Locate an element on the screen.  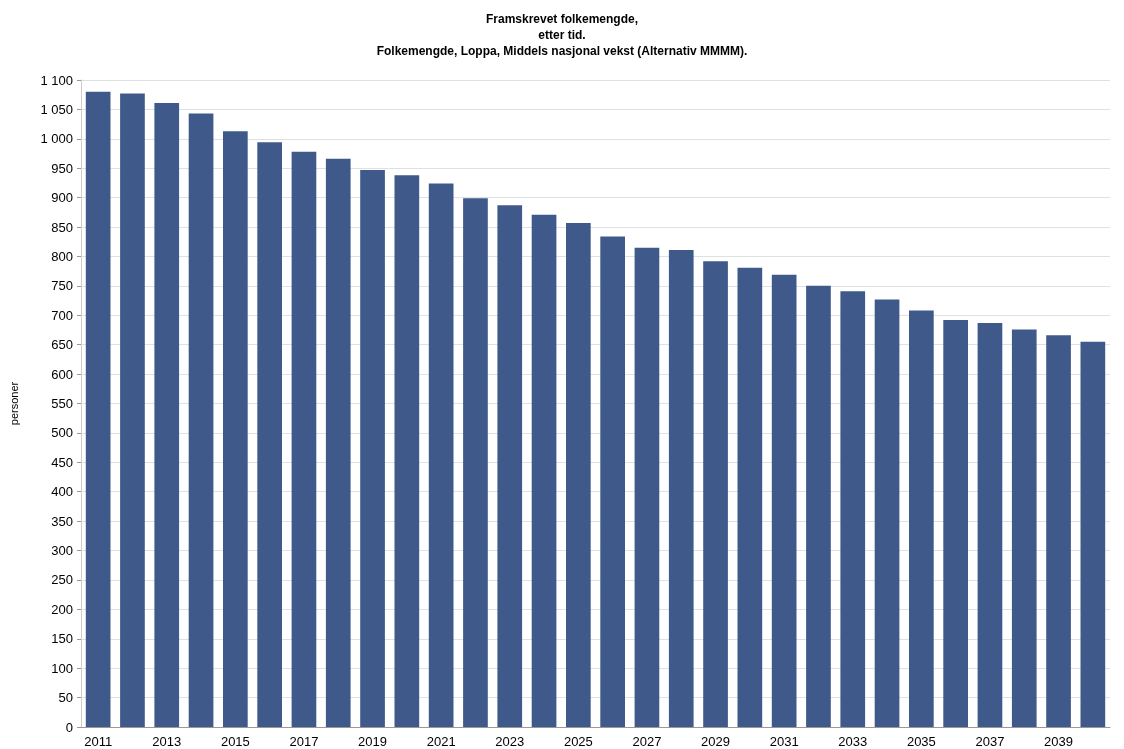
y-tick-label: 1 000 is located at coordinates (56, 139).